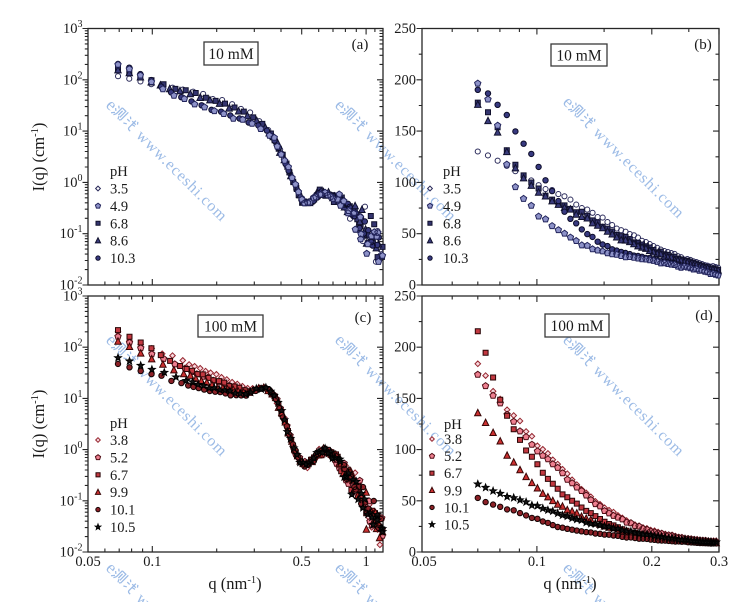 The image size is (741, 602). I want to click on svg-text: (a), so click(360, 45).